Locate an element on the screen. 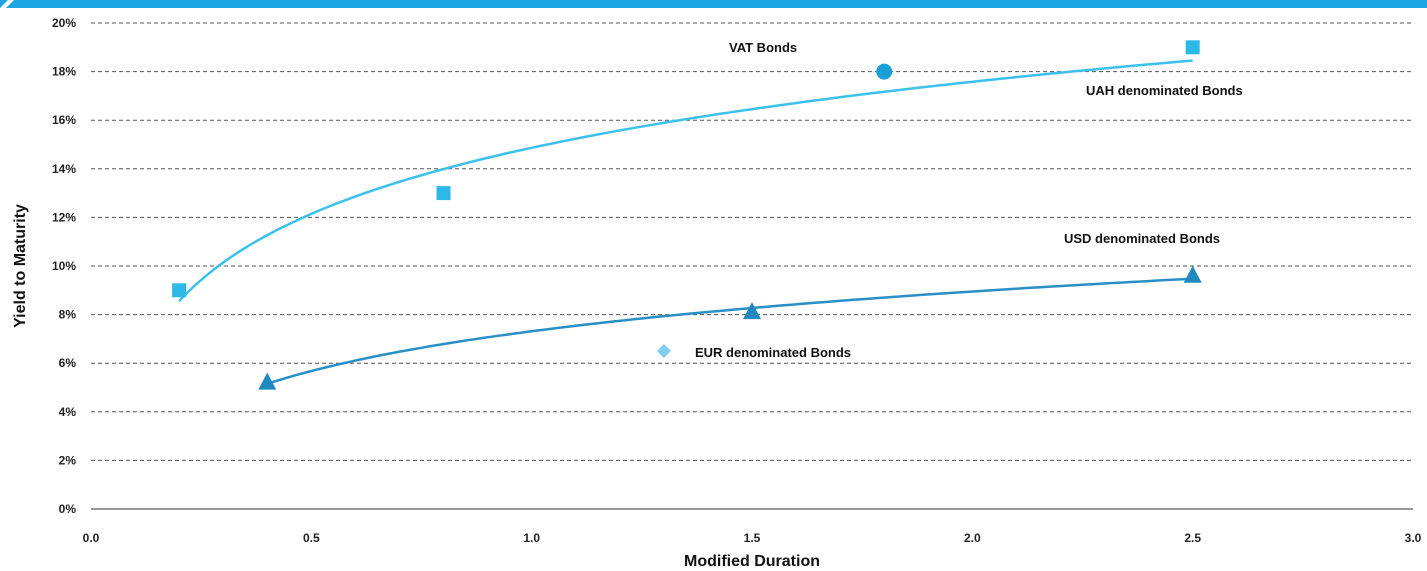 Image resolution: width=1427 pixels, height=571 pixels. x-tick-labels: 0.0 0.5 1.0 1.5 2.0 2.5 3.0 is located at coordinates (752, 538).